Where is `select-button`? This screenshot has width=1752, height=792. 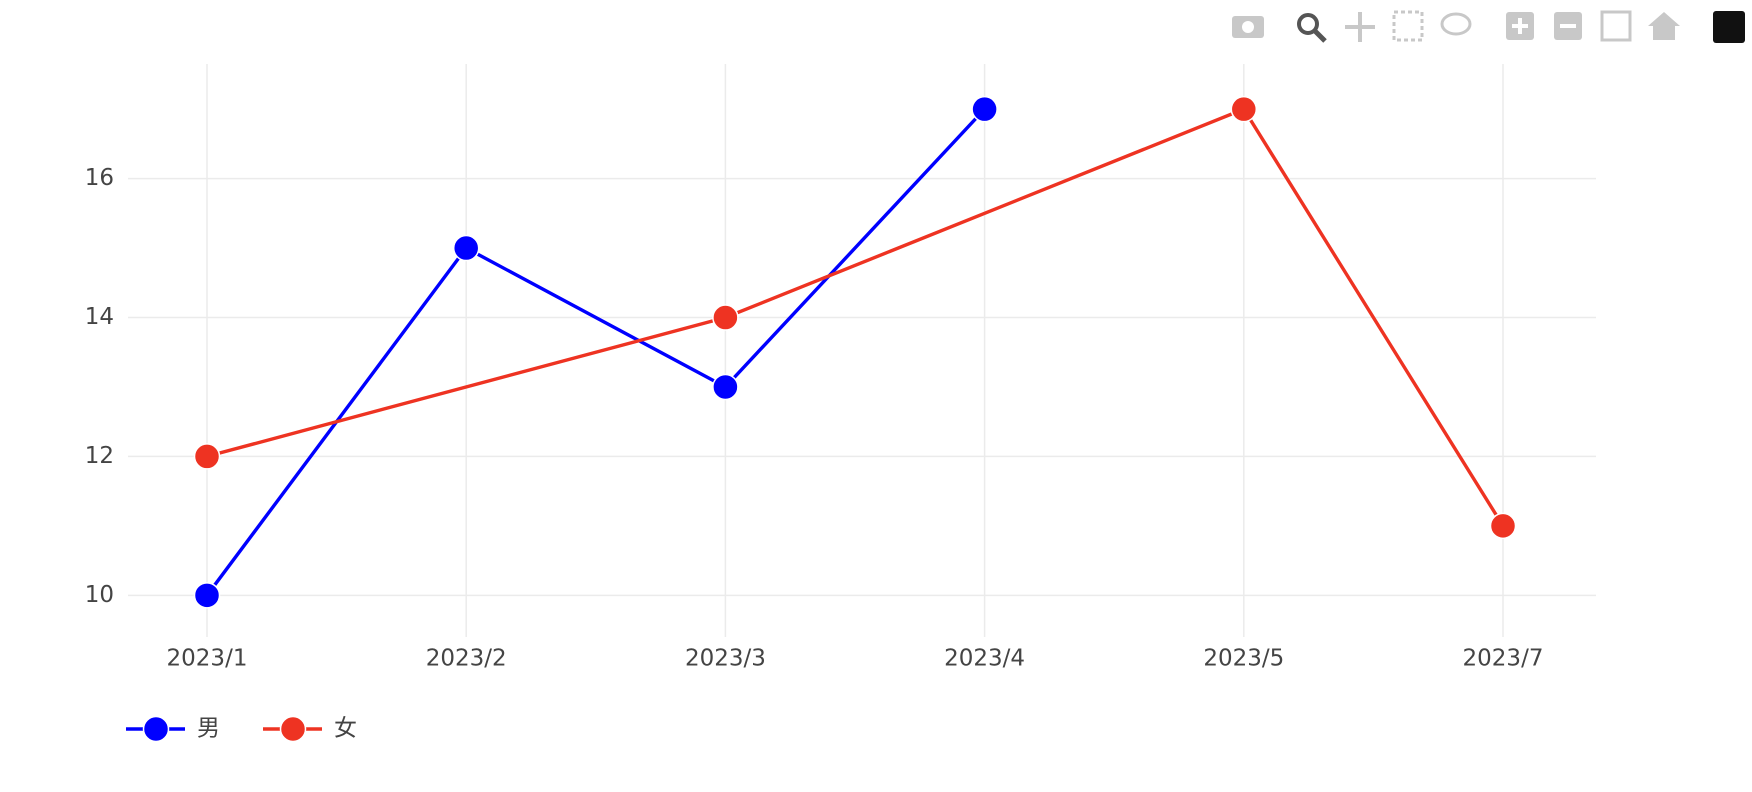
select-button is located at coordinates (1408, 26).